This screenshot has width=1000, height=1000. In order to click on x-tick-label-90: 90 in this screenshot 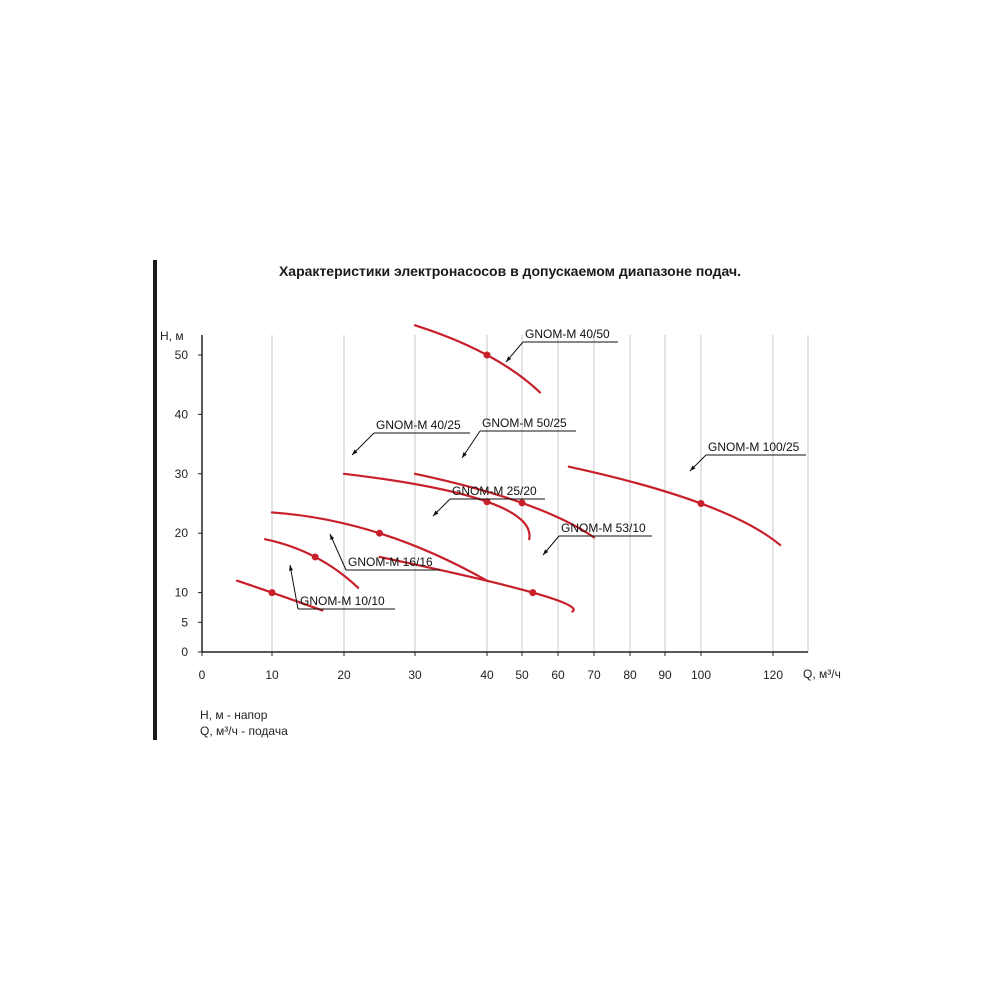, I will do `click(665, 675)`.